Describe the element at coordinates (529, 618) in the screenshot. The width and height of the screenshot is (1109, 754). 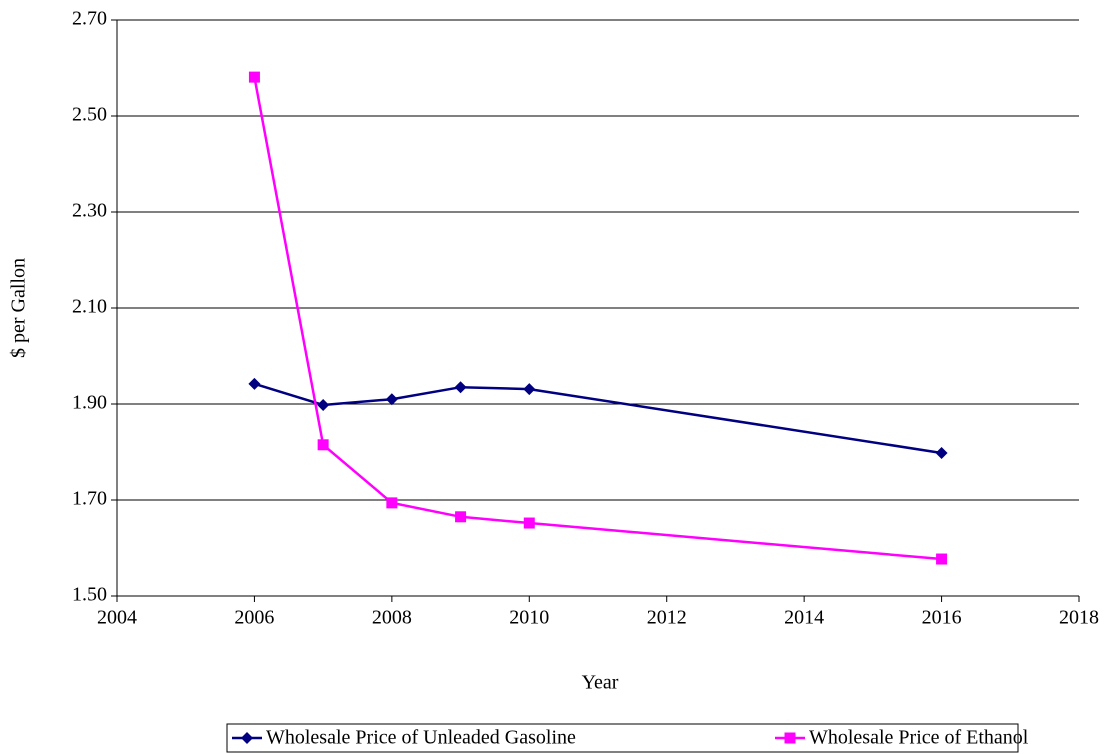
I see `x-tick-label: 2010` at that location.